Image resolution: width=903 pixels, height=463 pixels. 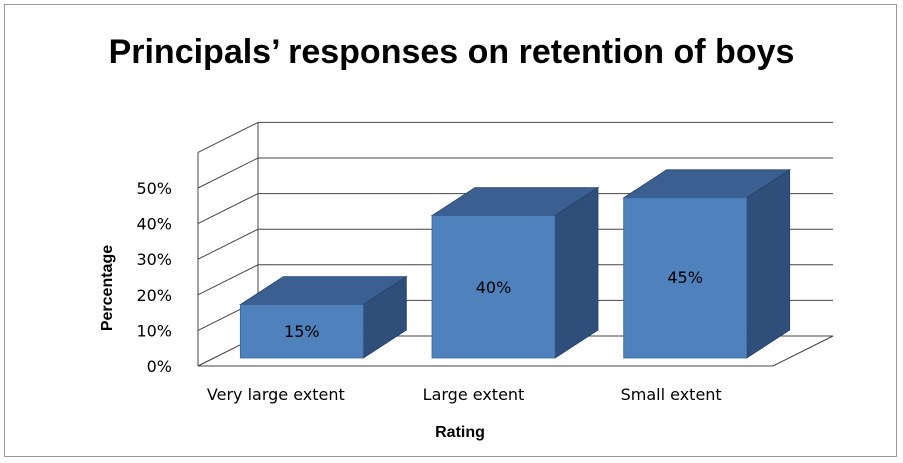 What do you see at coordinates (228, 137) in the screenshot?
I see `gridline-side-top` at bounding box center [228, 137].